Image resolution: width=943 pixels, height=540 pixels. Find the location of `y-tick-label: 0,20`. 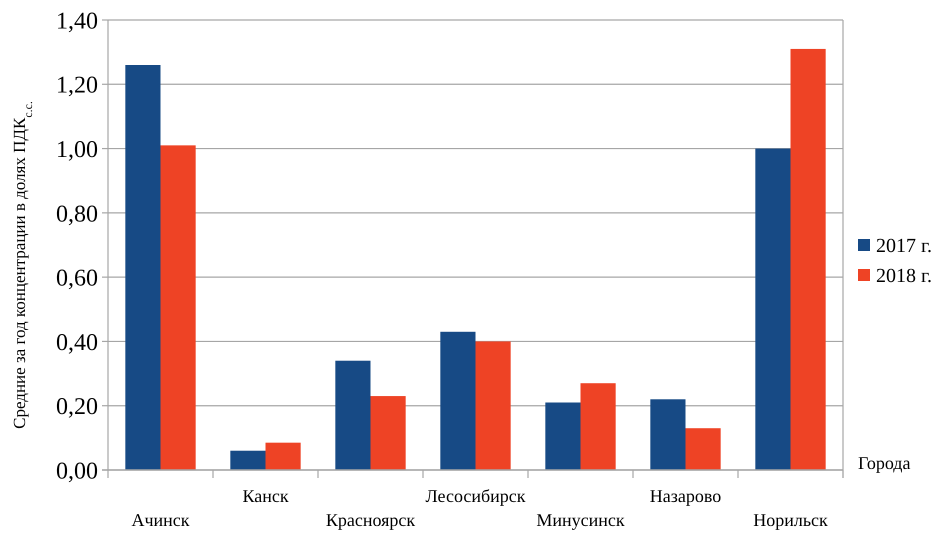

y-tick-label: 0,20 is located at coordinates (77, 407).